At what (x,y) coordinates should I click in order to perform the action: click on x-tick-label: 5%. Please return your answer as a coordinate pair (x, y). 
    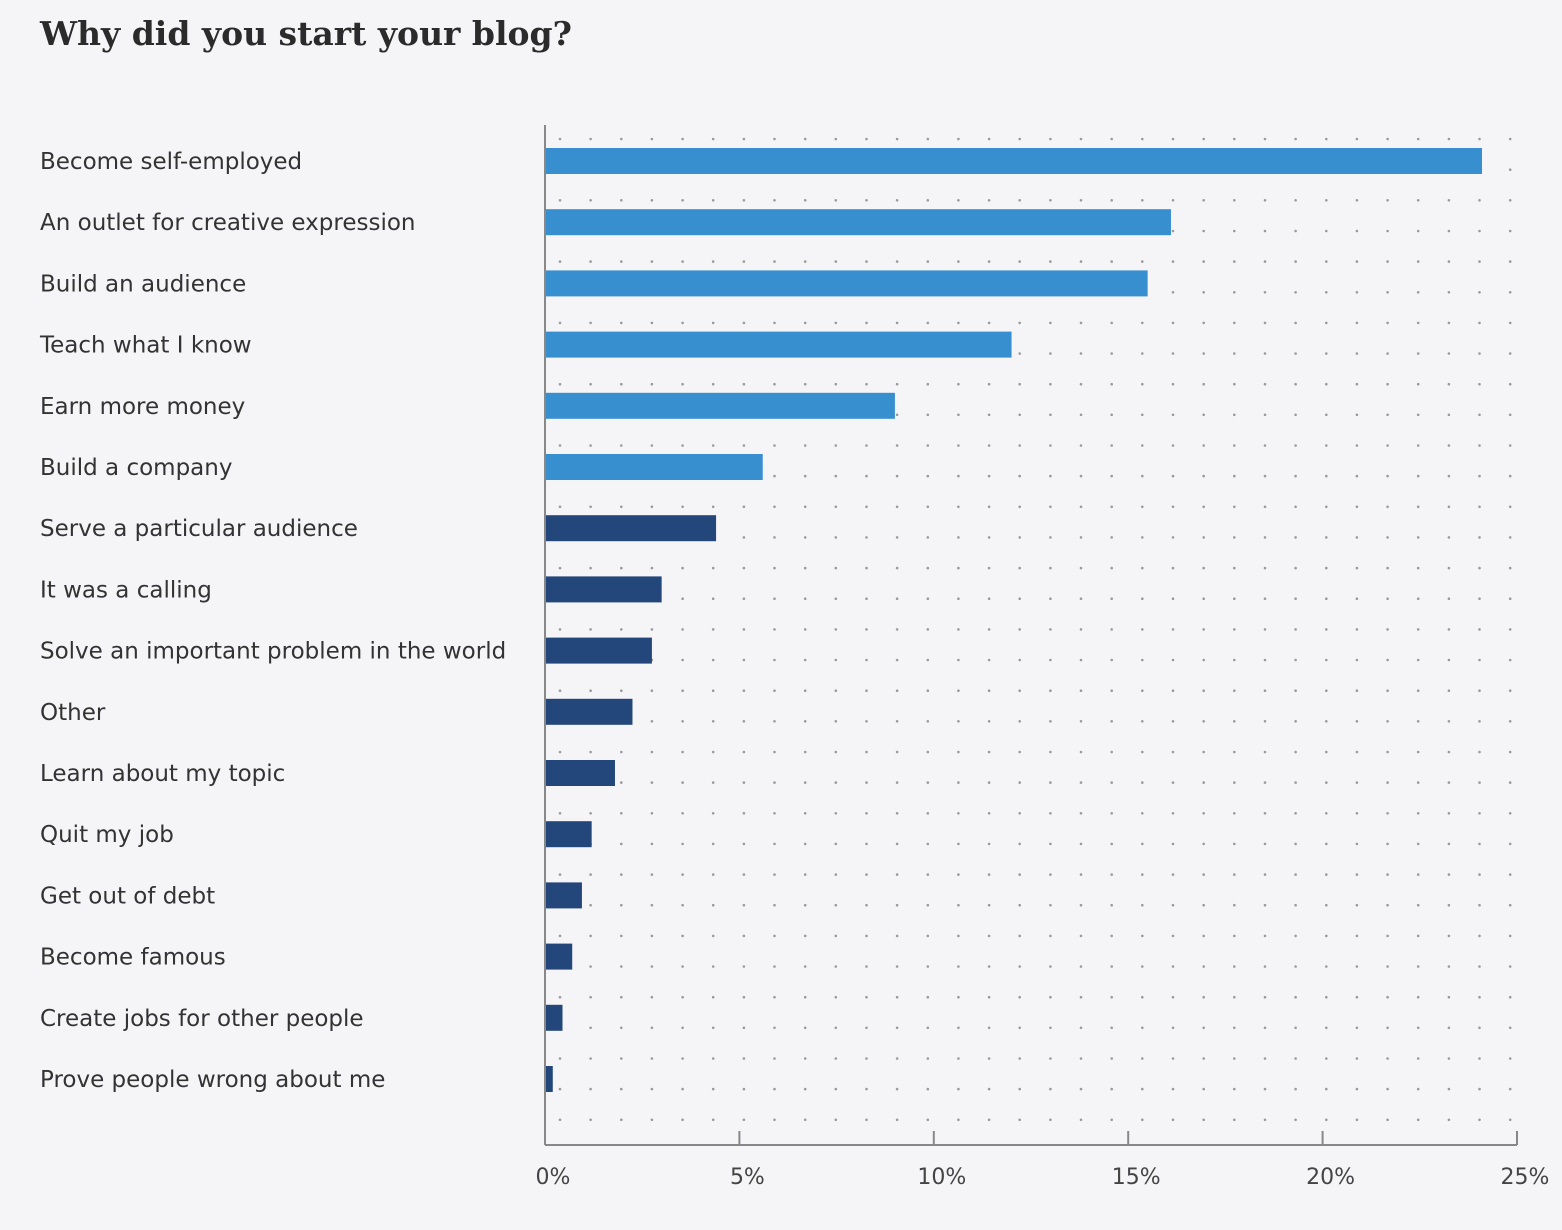
    Looking at the image, I should click on (747, 1177).